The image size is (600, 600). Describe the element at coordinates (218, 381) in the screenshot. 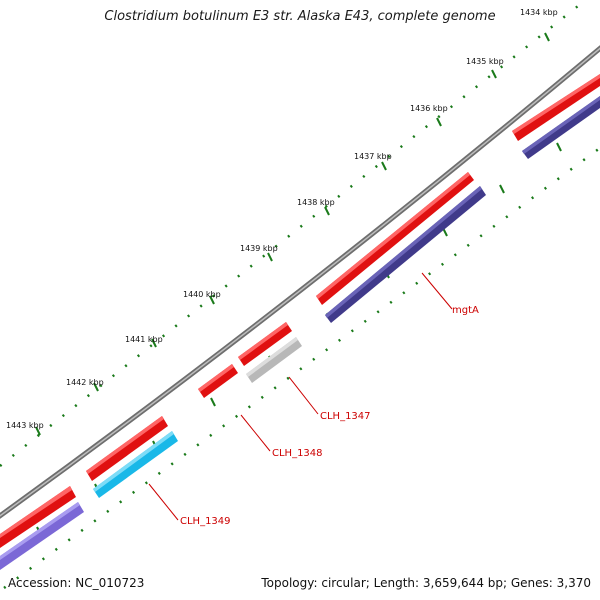

I see `gene-feature-CLH_1348-forward` at that location.